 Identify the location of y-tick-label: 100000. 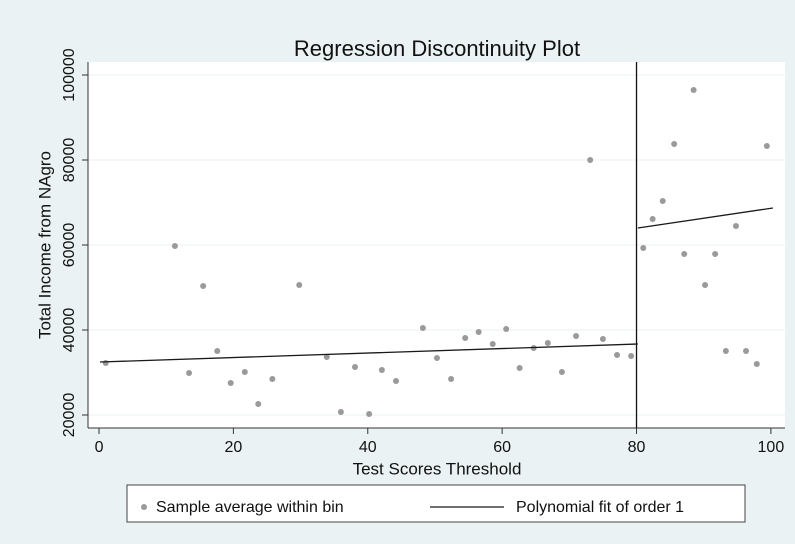
(69, 74).